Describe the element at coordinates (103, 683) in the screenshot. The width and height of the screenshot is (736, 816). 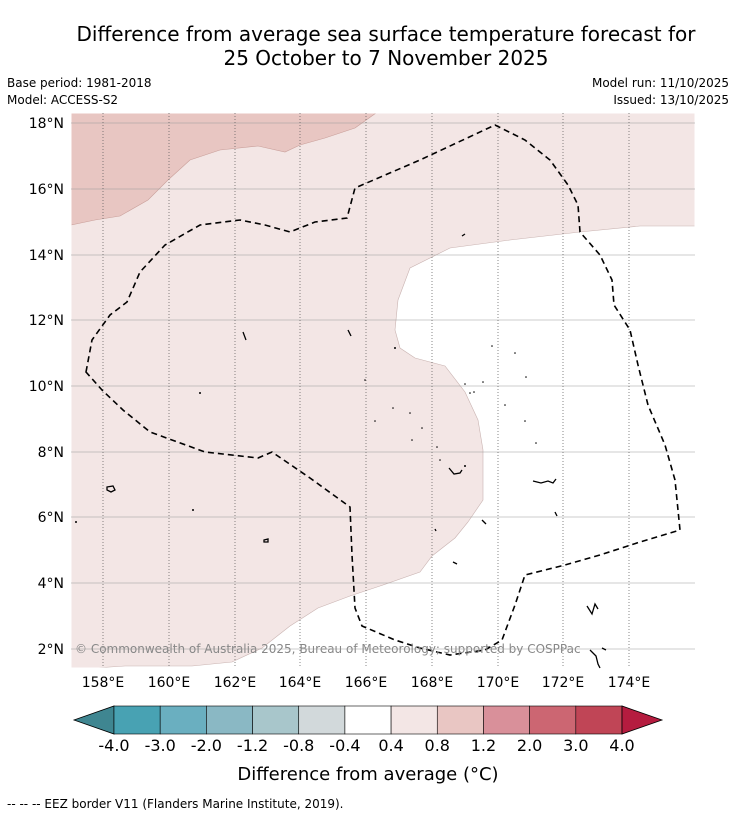
I see `lon-label: 158°E` at that location.